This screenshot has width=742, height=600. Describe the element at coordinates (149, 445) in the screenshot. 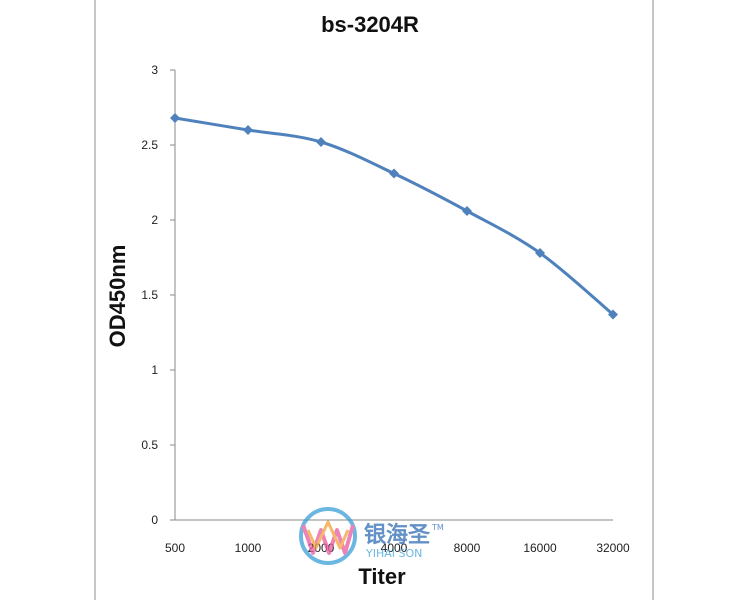

I see `y-tick-label: 0.5` at that location.